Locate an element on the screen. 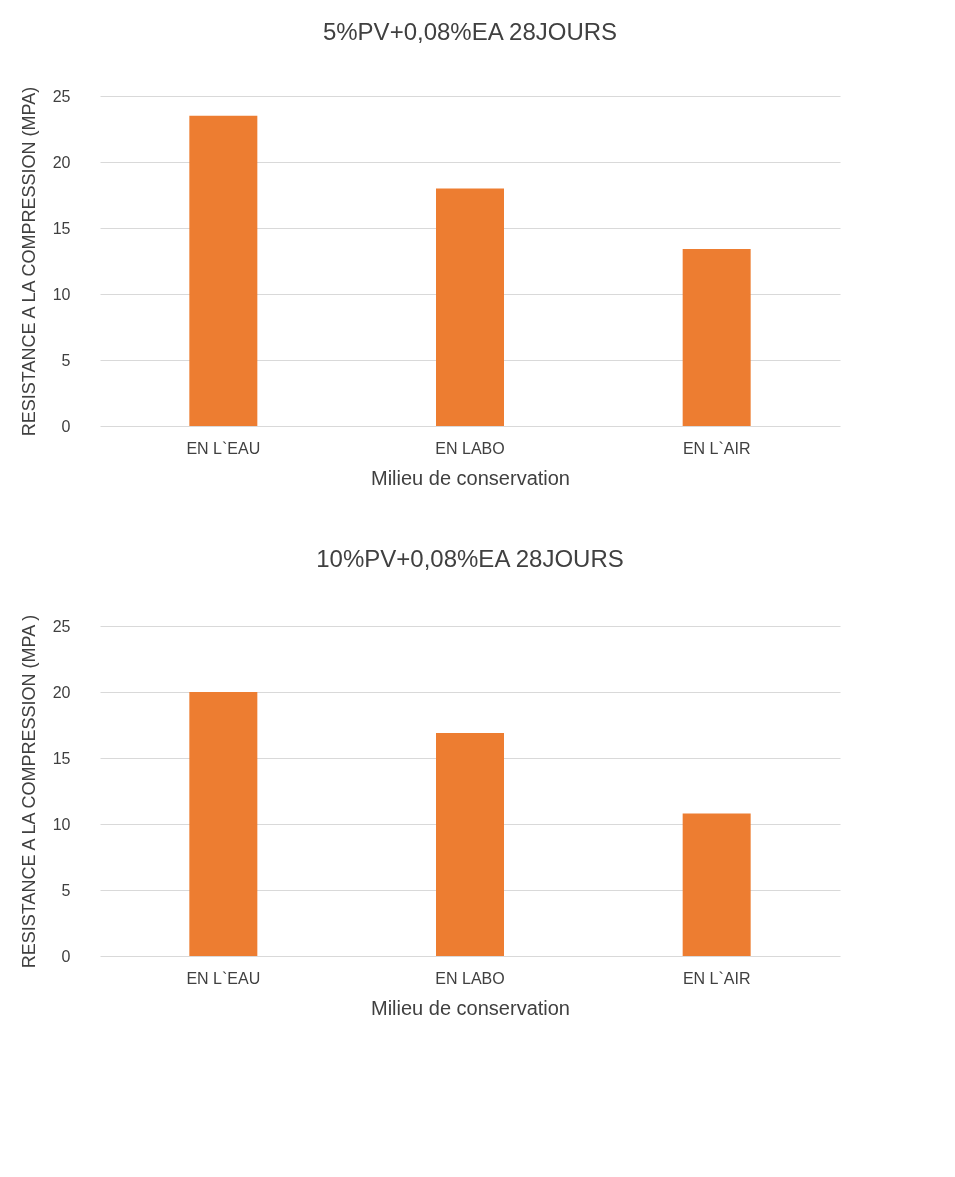  chart-title: 10%PV+0,08%EA 28JOURS is located at coordinates (470, 559).